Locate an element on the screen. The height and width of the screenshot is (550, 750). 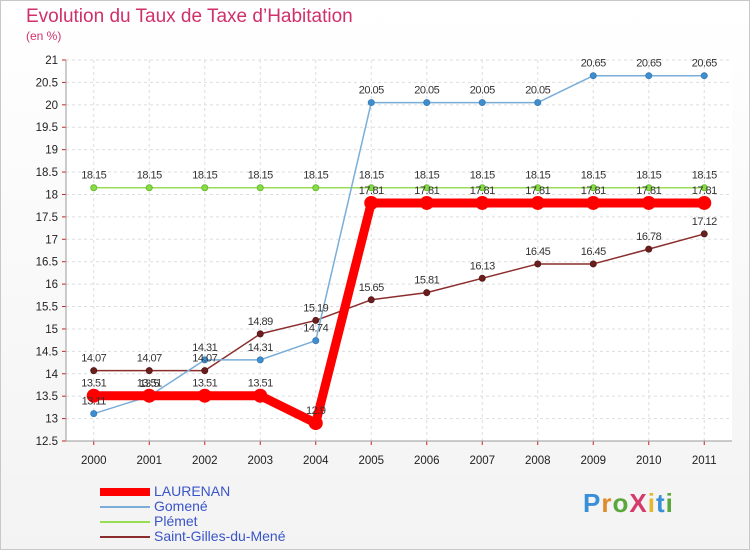
data-label: 15.81 is located at coordinates (426, 281).